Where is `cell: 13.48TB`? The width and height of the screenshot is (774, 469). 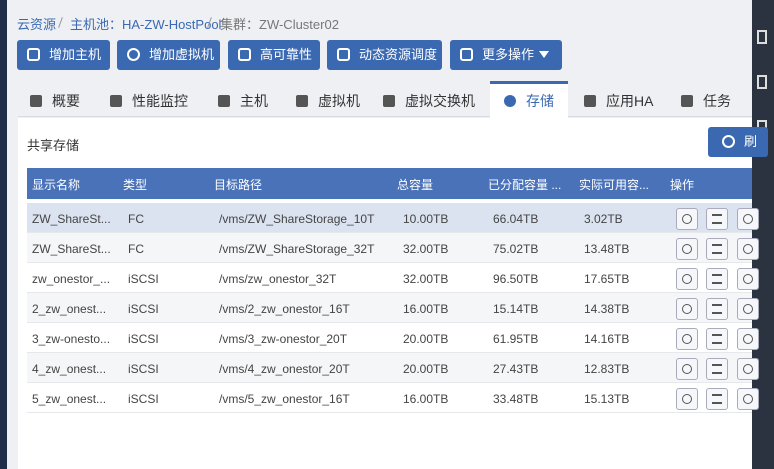 cell: 13.48TB is located at coordinates (607, 249).